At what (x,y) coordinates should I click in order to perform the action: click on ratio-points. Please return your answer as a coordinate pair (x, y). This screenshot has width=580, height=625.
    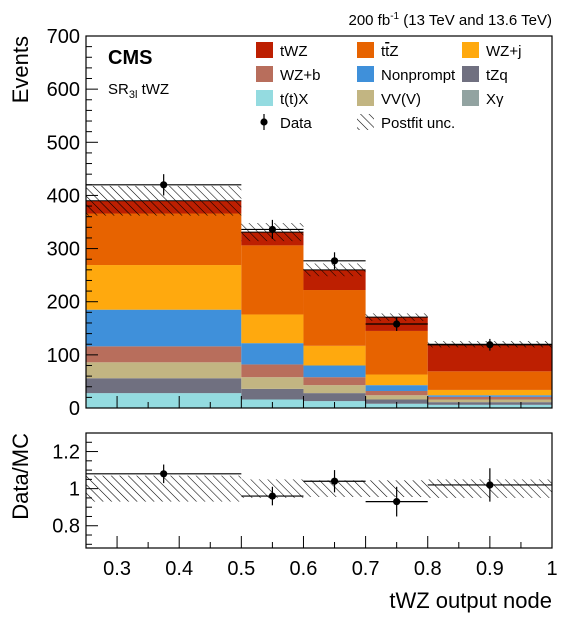
    Looking at the image, I should click on (319, 490).